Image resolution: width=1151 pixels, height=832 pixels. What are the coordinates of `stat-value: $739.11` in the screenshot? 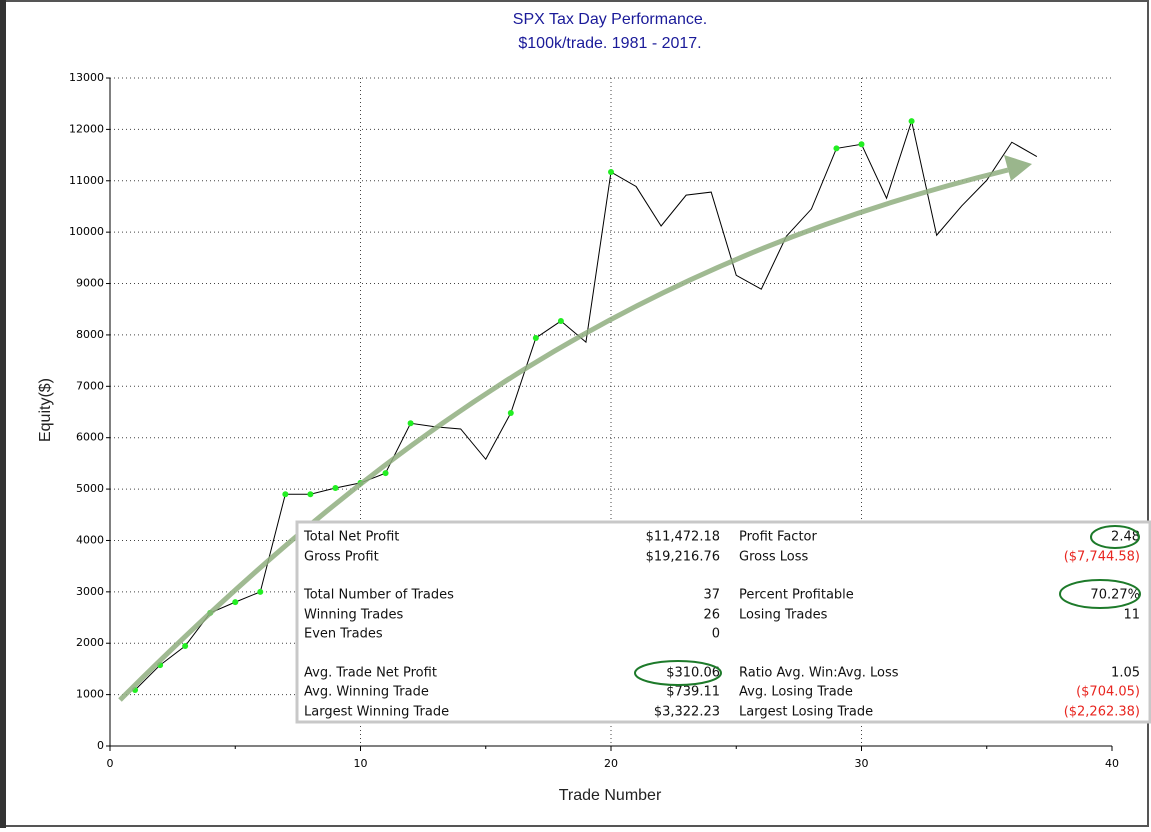 It's located at (693, 692).